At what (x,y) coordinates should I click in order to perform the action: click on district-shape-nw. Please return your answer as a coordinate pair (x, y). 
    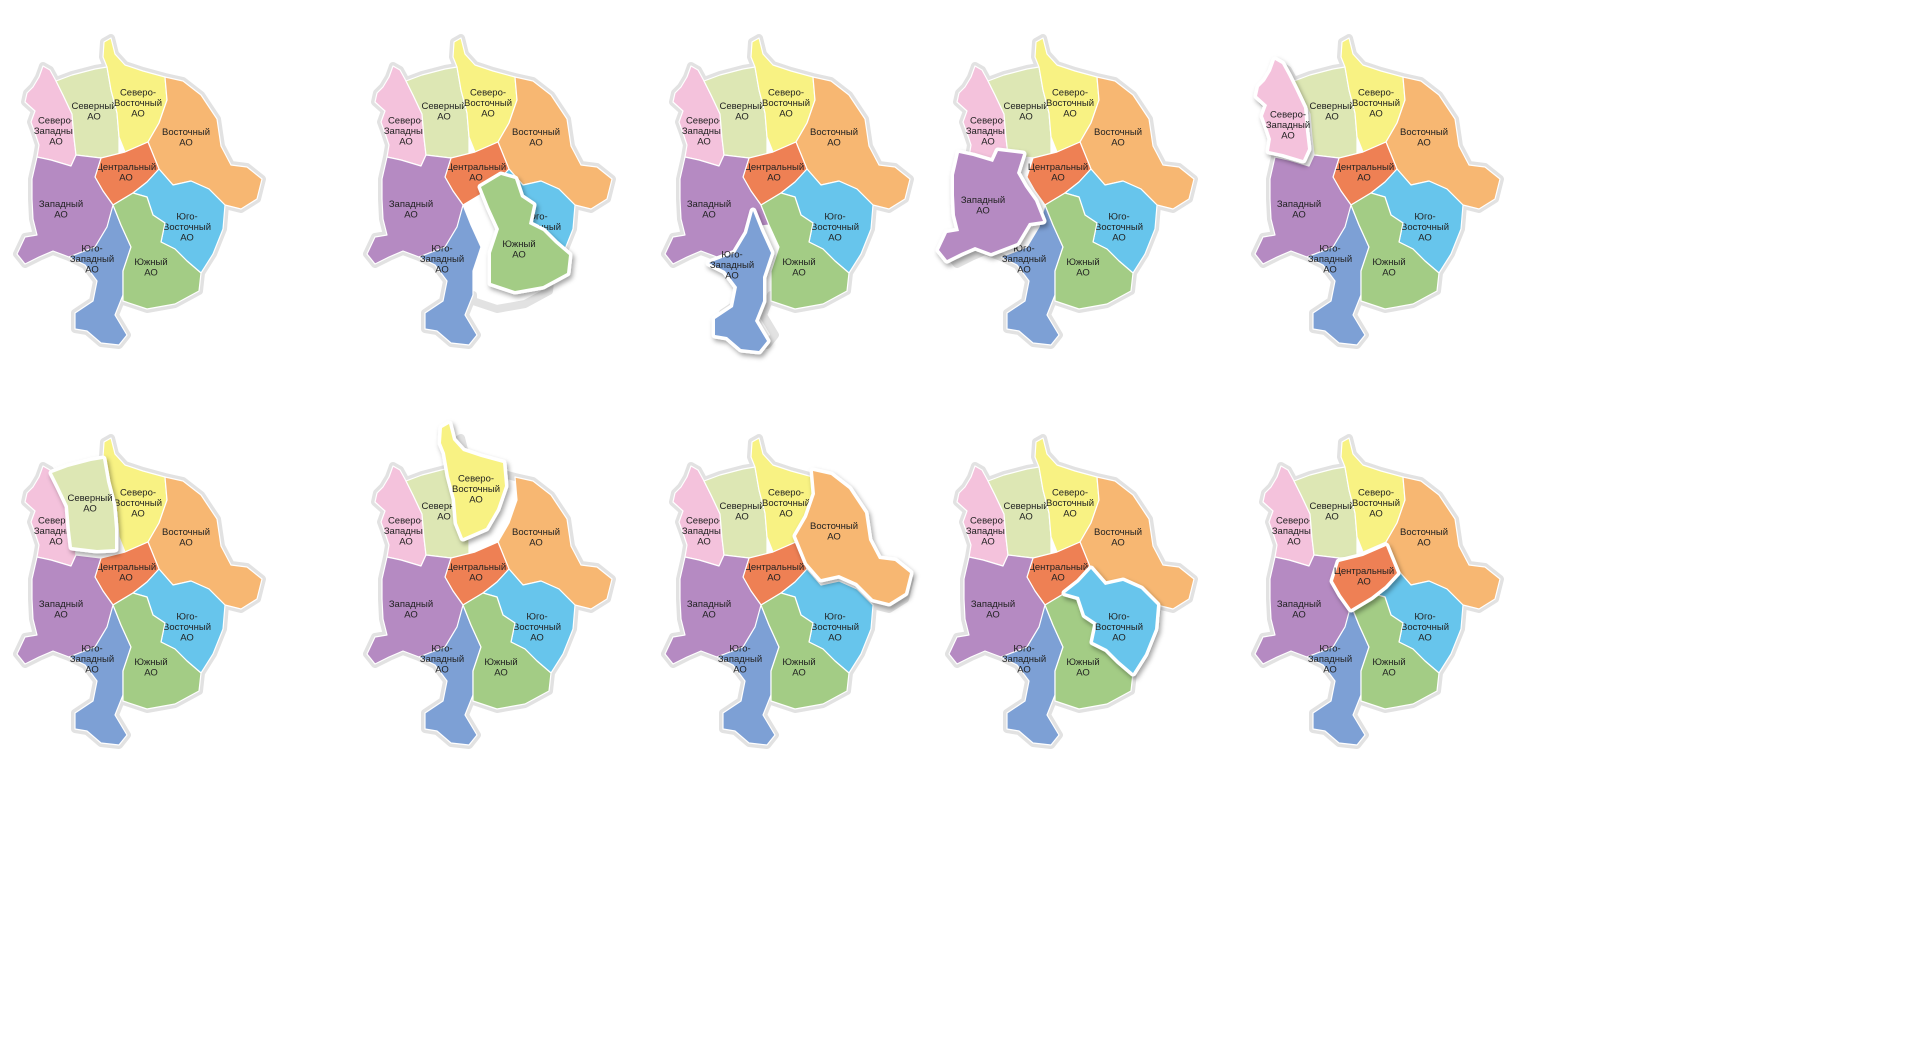
    Looking at the image, I should click on (1282, 110).